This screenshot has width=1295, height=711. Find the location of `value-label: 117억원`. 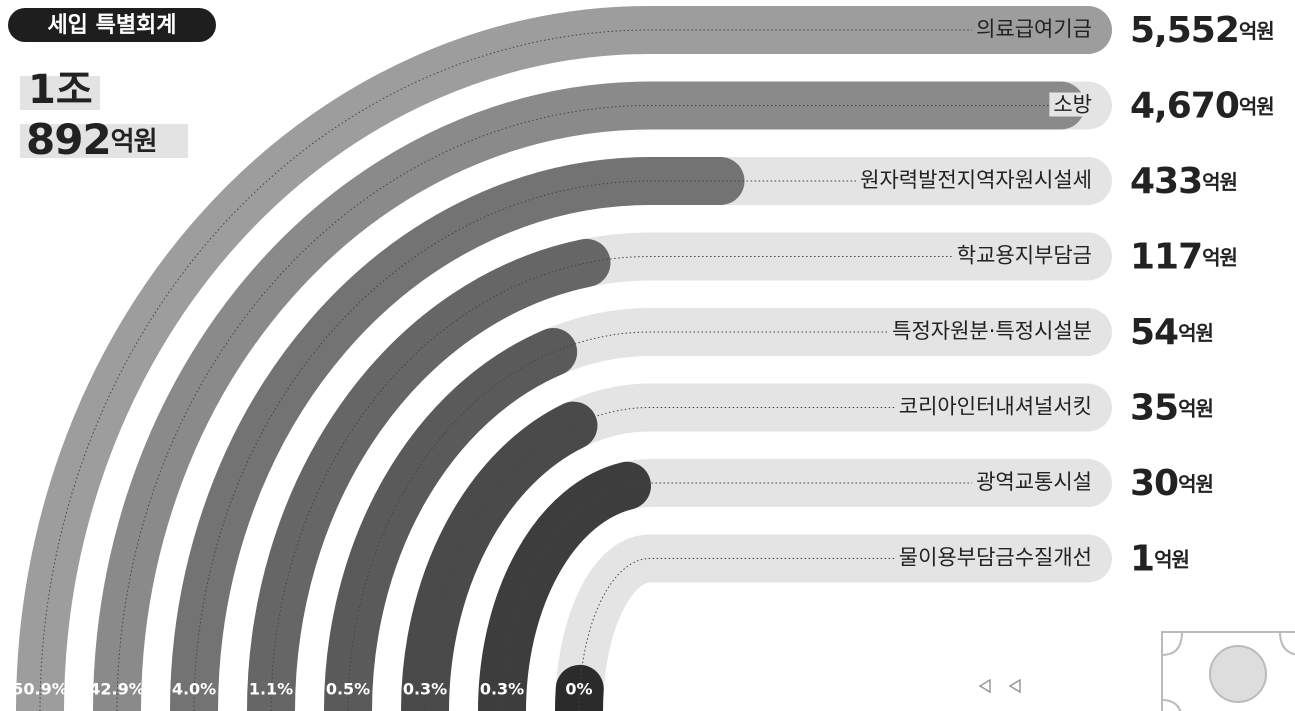

value-label: 117억원 is located at coordinates (1183, 257).